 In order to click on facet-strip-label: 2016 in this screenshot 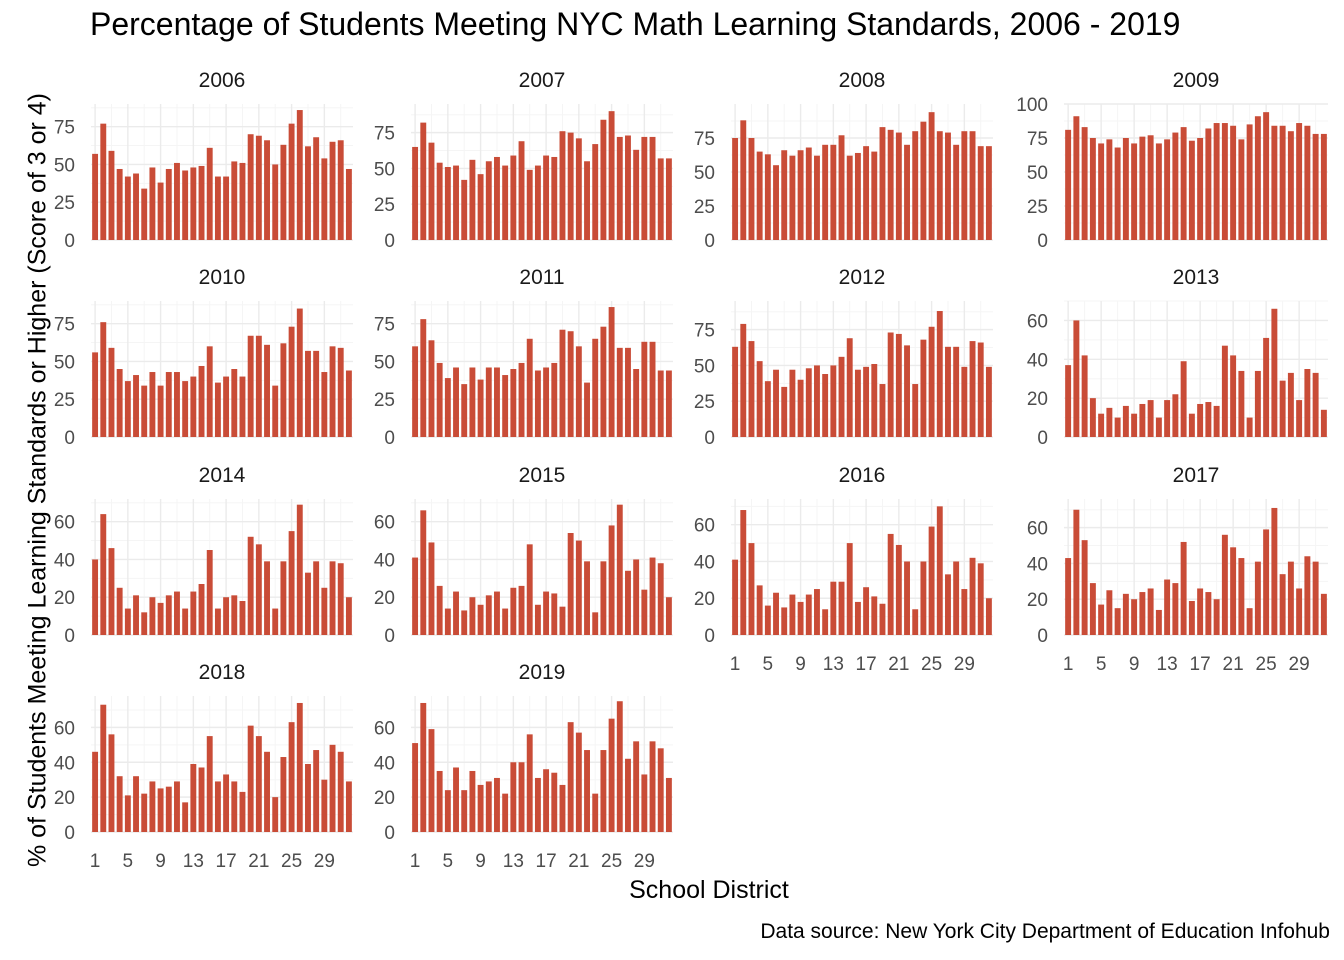, I will do `click(862, 475)`.